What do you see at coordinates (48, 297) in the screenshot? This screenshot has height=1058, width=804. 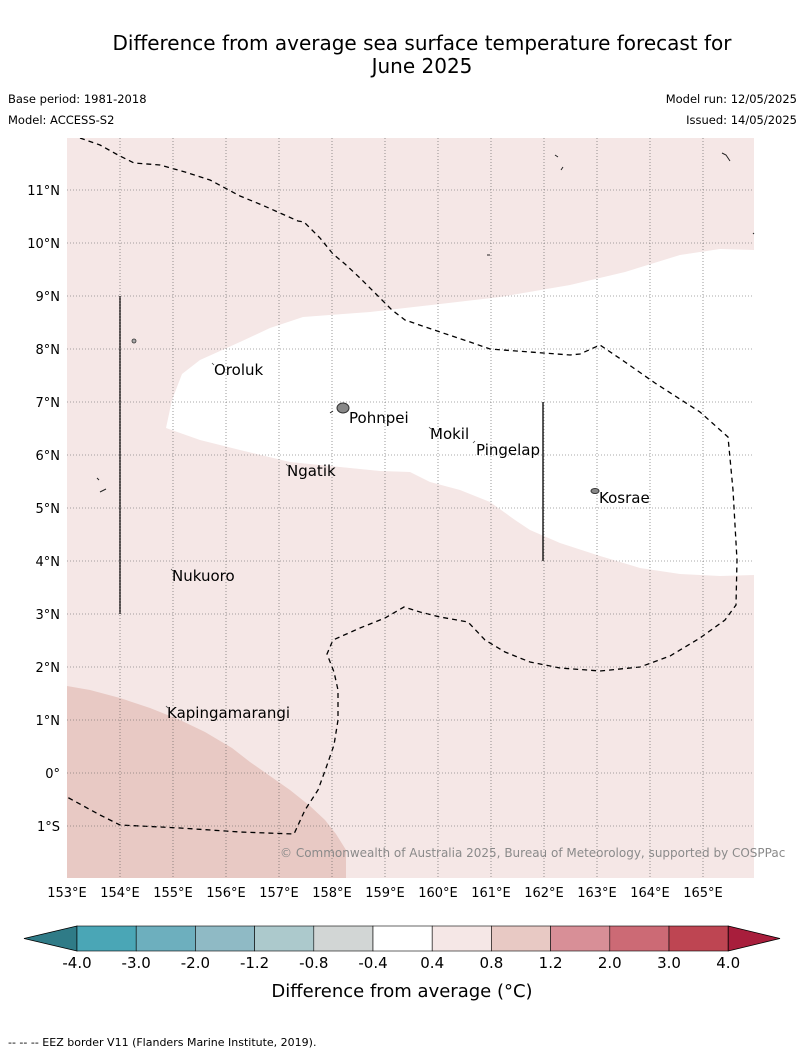 I see `lat-tick-label: 9°N` at bounding box center [48, 297].